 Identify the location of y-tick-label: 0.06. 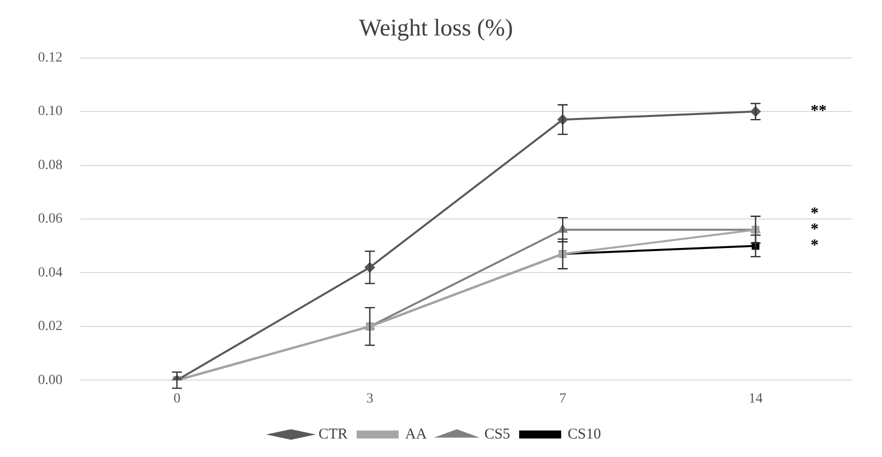
(50, 219).